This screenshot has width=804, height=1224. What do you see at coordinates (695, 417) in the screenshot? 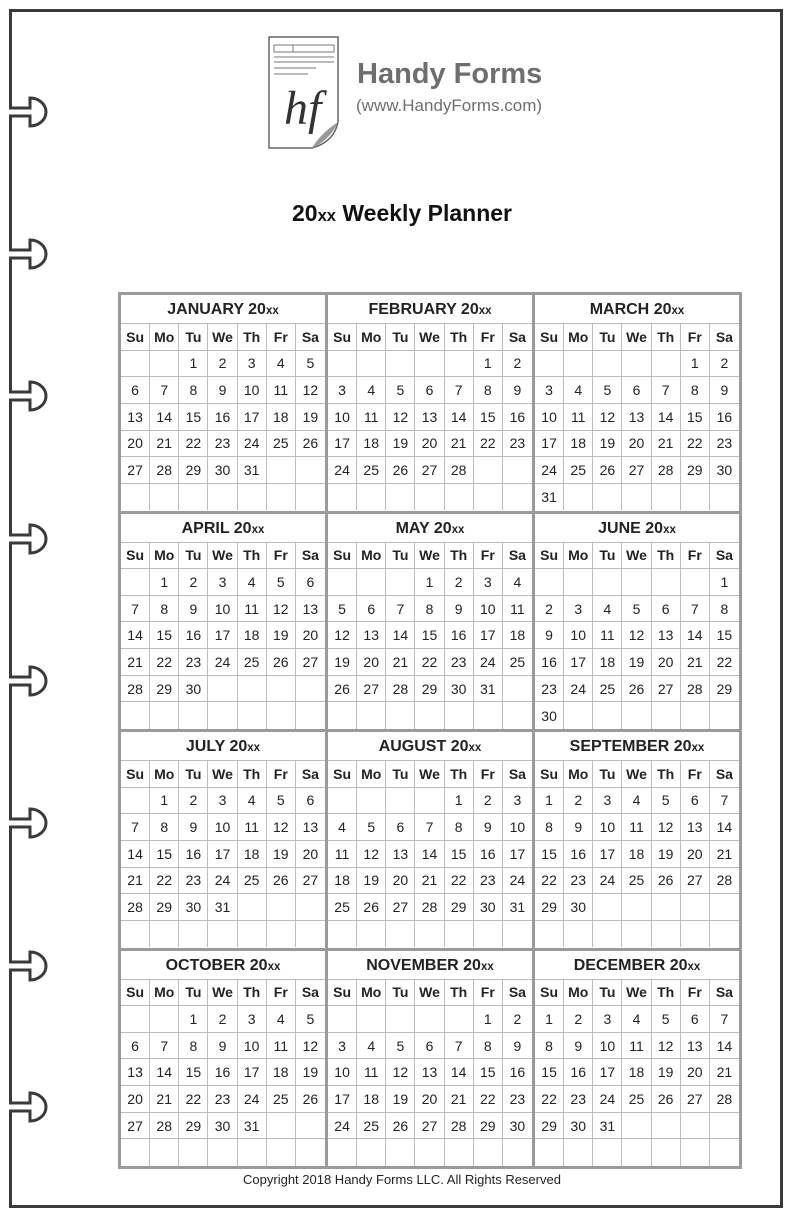
I see `day-cell: 15` at bounding box center [695, 417].